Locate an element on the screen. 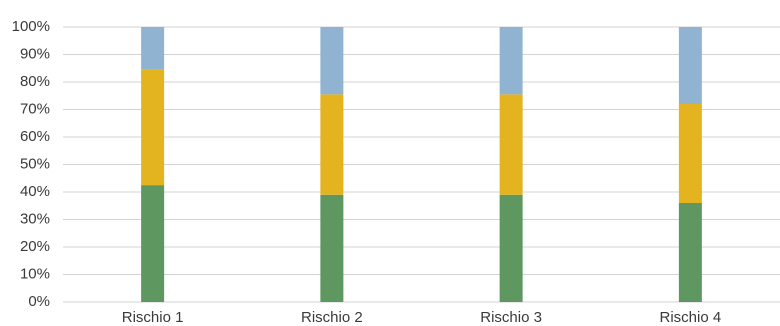 The width and height of the screenshot is (780, 326). x-axis-tick-labels: Rischio 1 Rischio 2 Rischio 3 Rischio 4 is located at coordinates (421, 317).